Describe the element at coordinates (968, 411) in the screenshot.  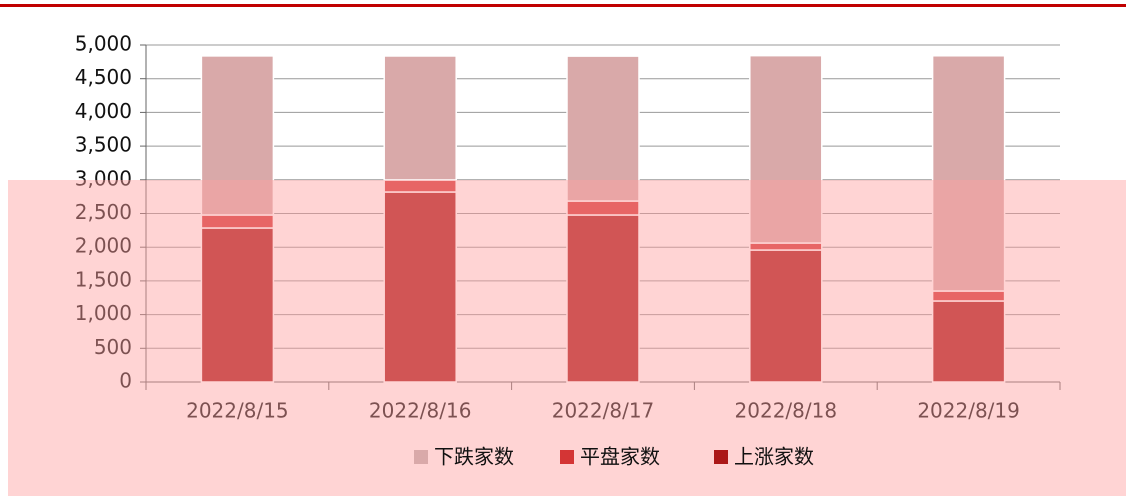
I see `x-tick-label: 2022/8/19` at that location.